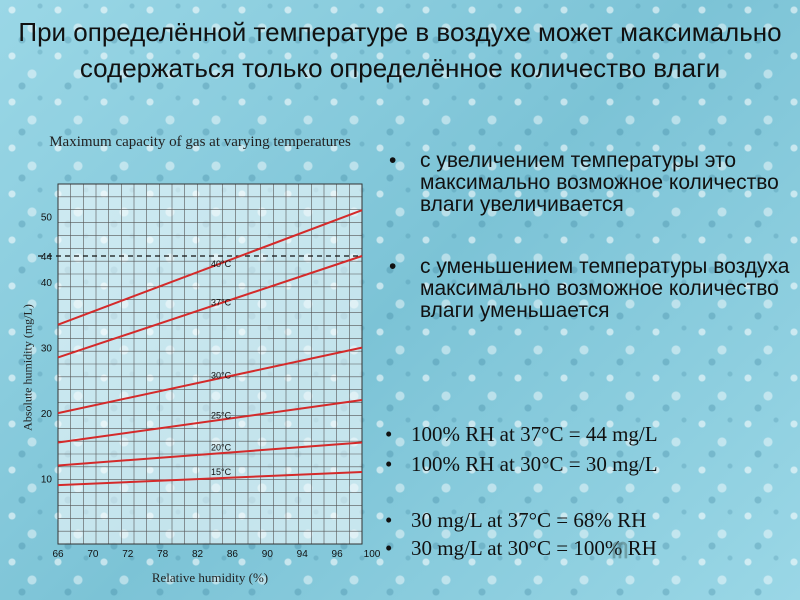  Describe the element at coordinates (47, 349) in the screenshot. I see `y-tick-label: 30` at that location.